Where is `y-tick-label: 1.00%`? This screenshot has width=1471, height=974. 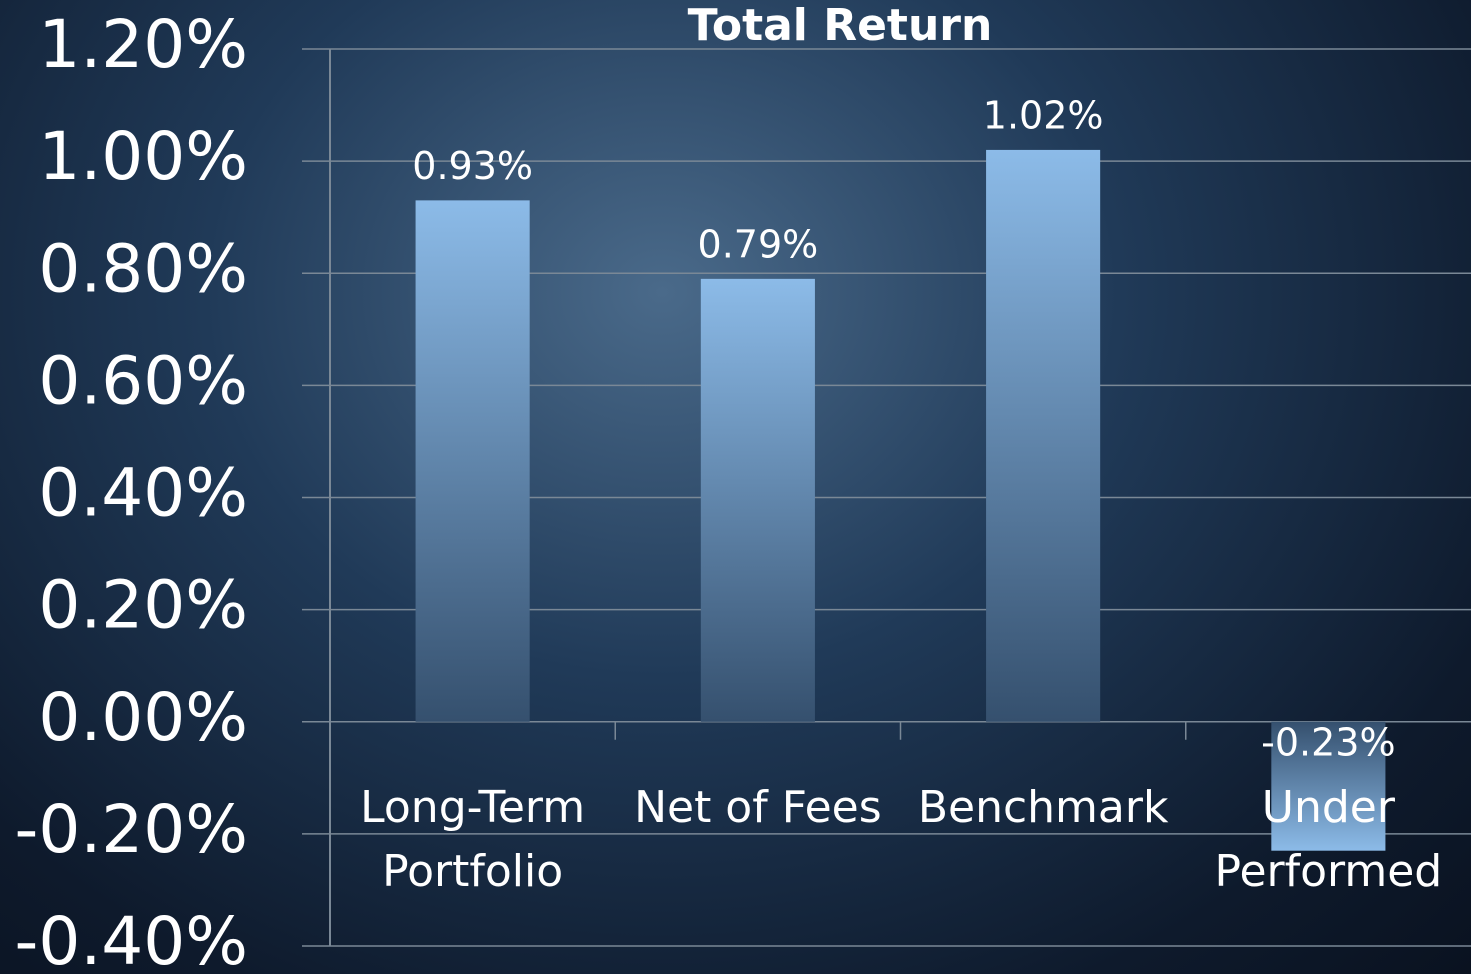 y-tick-label: 1.00% is located at coordinates (143, 156).